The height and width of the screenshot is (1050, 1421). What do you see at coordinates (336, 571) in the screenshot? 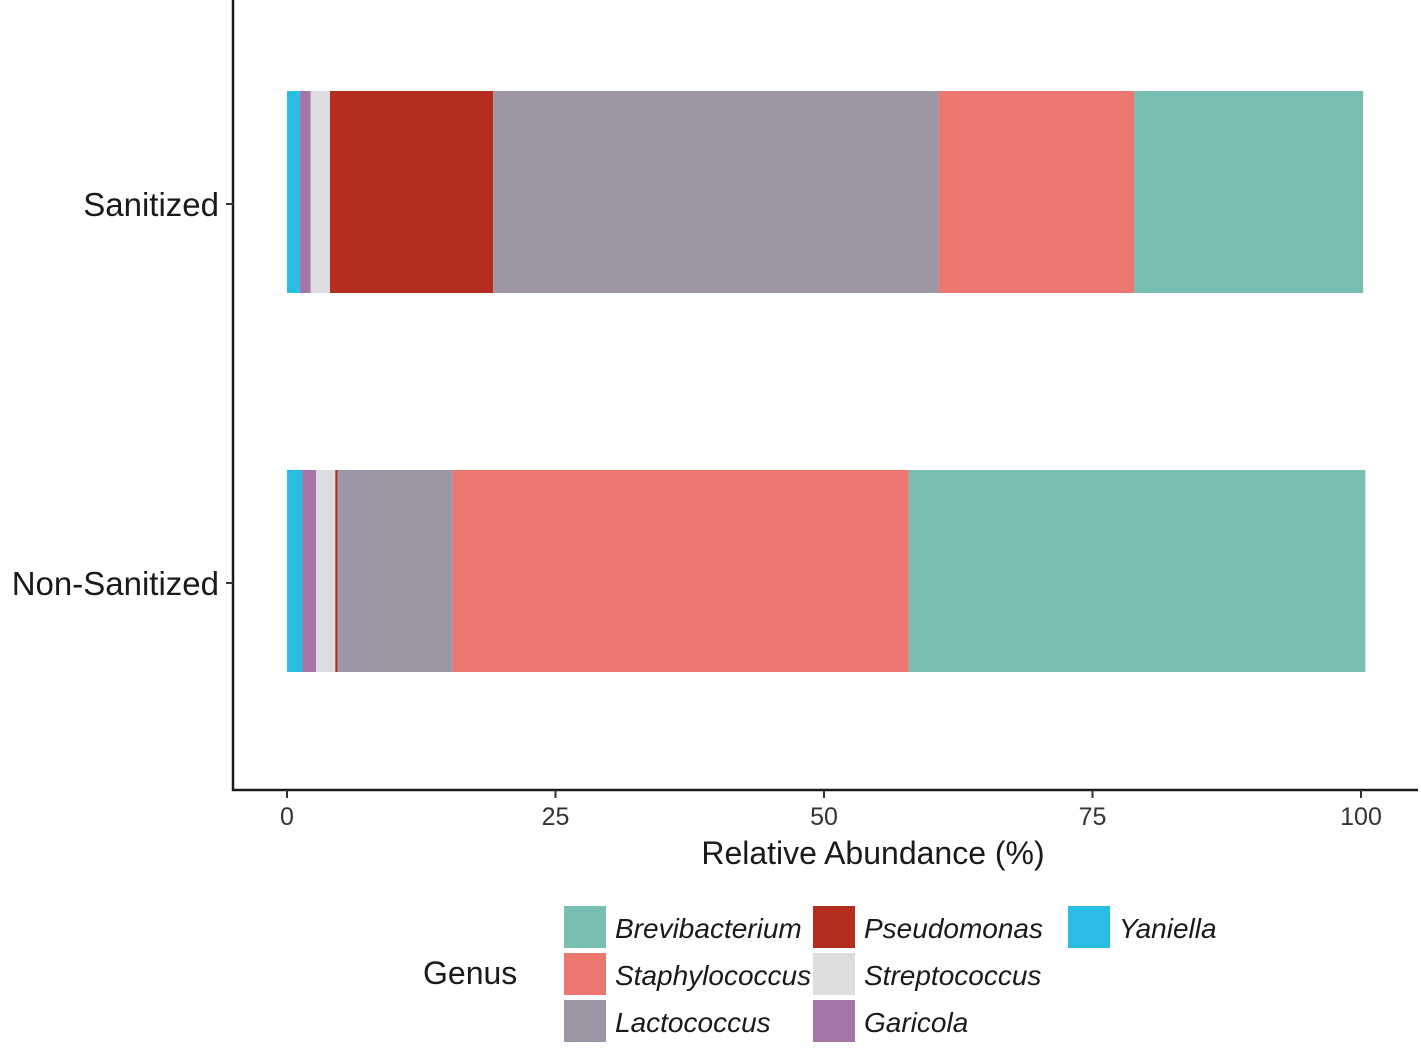
I see `bar-segment-non-sanitized-pseudomonas` at bounding box center [336, 571].